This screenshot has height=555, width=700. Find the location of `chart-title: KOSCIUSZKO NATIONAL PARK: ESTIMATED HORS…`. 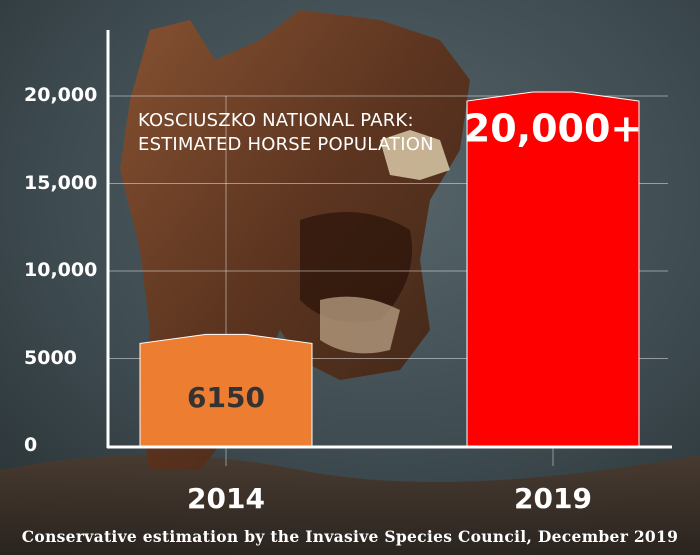

chart-title: KOSCIUSZKO NATIONAL PARK: ESTIMATED HORS… is located at coordinates (286, 132).